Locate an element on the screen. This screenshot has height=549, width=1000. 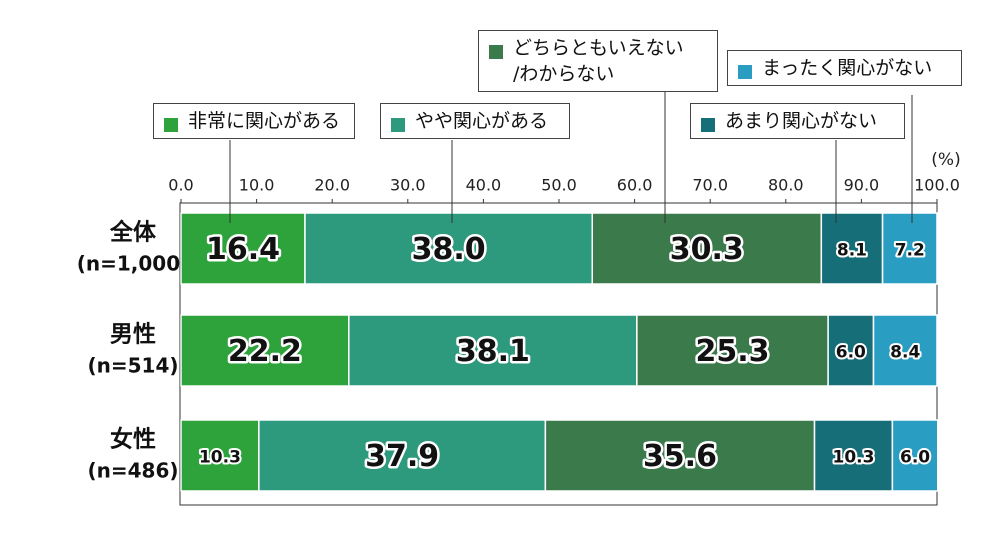
category-note: (n=514) is located at coordinates (132, 366).